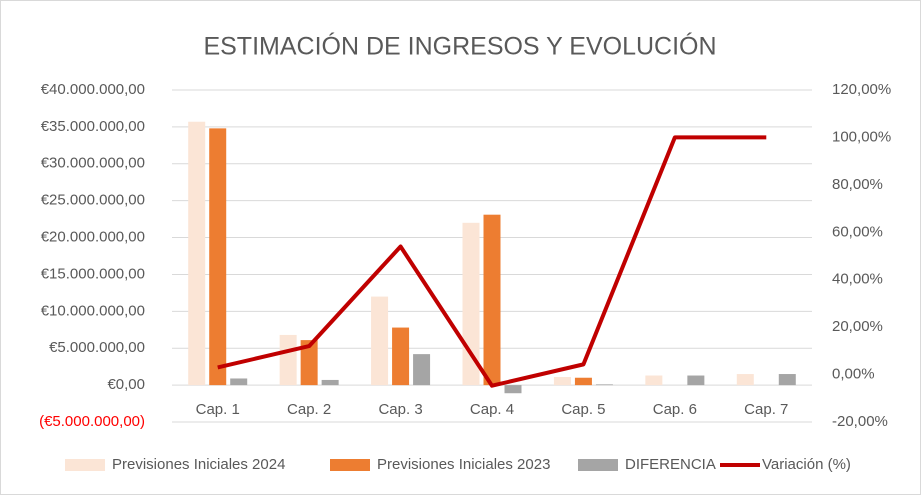 The image size is (921, 495). Describe the element at coordinates (93, 273) in the screenshot. I see `y-tick-label: €15.000.000,00` at that location.